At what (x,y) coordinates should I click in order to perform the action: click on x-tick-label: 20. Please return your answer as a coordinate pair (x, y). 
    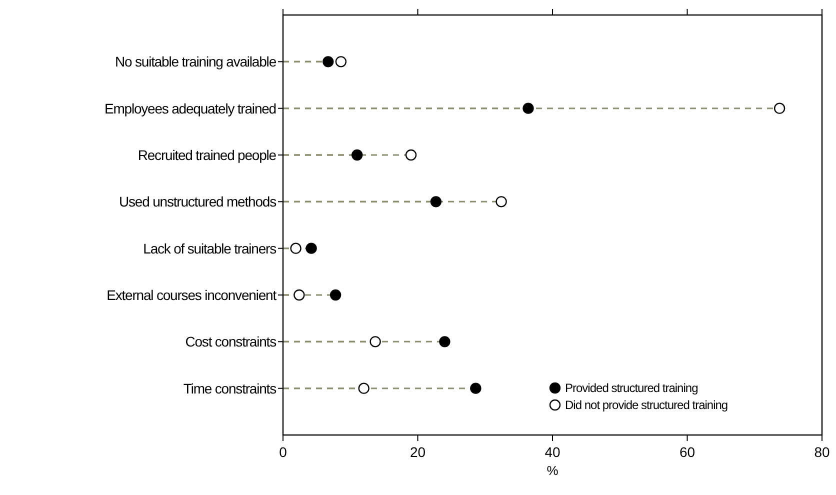
    Looking at the image, I should click on (418, 452).